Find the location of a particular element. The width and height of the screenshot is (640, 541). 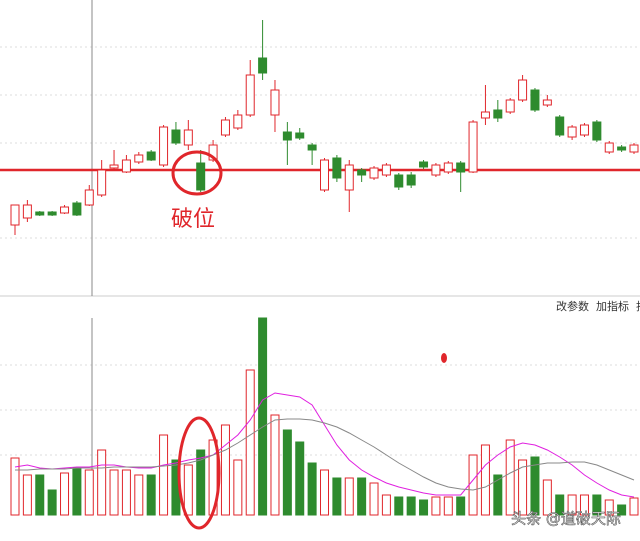

toolbar: 改参数 加指标 指 is located at coordinates (598, 306).